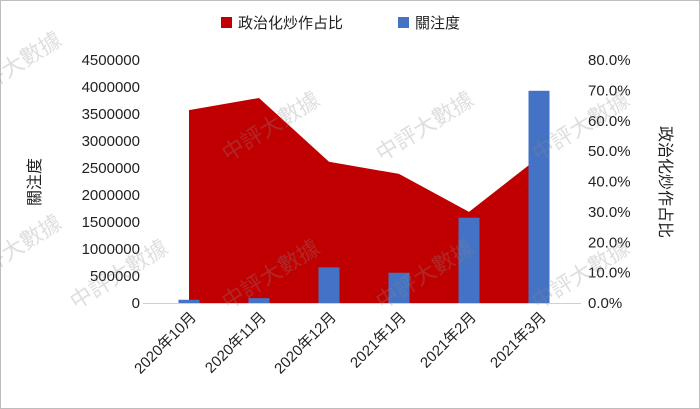 The height and width of the screenshot is (409, 700). Describe the element at coordinates (609, 273) in the screenshot. I see `right-tick-label: 10.0%` at that location.